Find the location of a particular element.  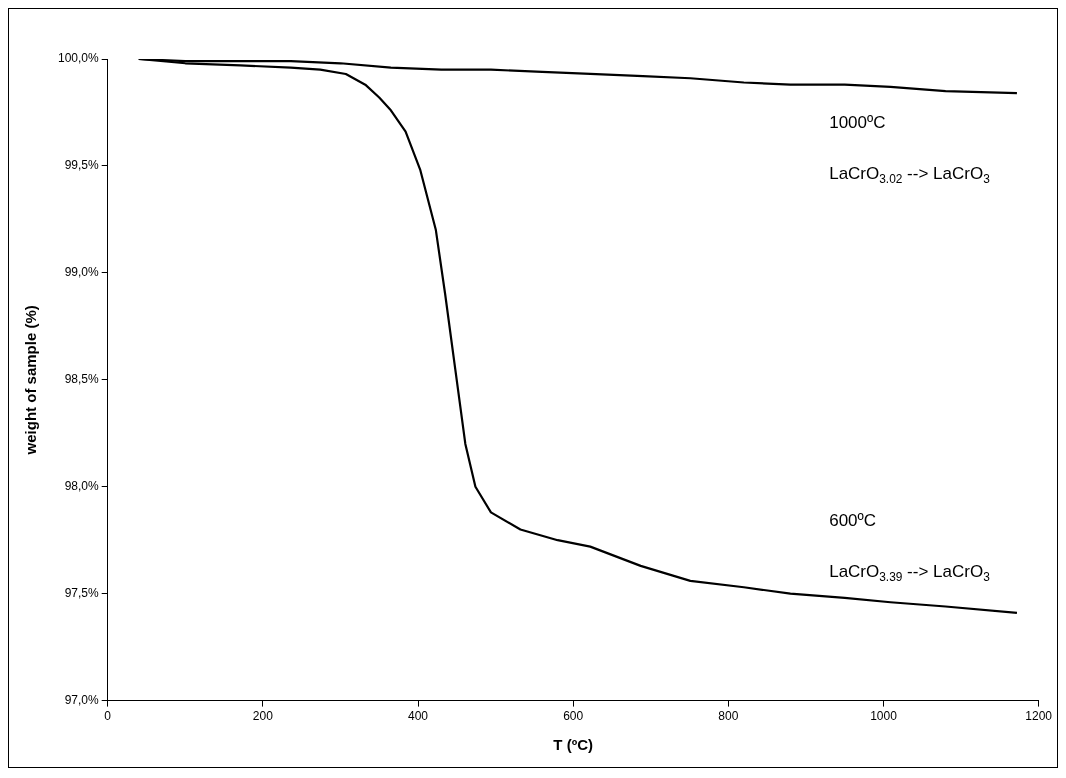

annotation: 1000ºC is located at coordinates (857, 122).